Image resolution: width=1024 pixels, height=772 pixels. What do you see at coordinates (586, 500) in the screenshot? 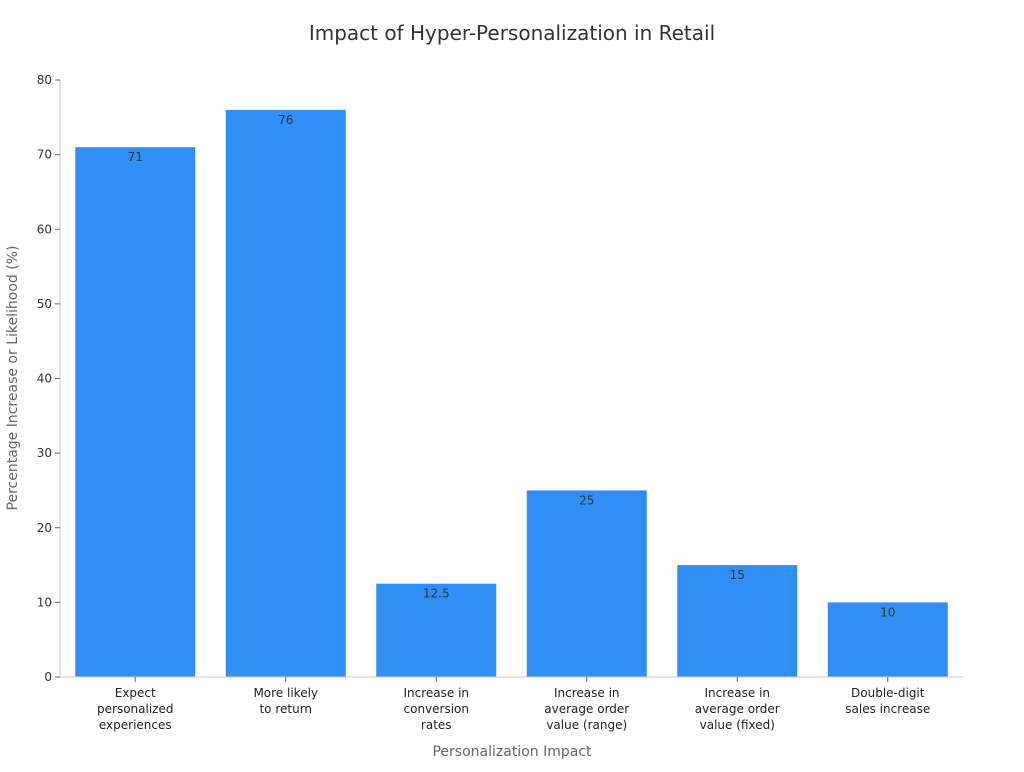
I see `data-label: 25` at bounding box center [586, 500].